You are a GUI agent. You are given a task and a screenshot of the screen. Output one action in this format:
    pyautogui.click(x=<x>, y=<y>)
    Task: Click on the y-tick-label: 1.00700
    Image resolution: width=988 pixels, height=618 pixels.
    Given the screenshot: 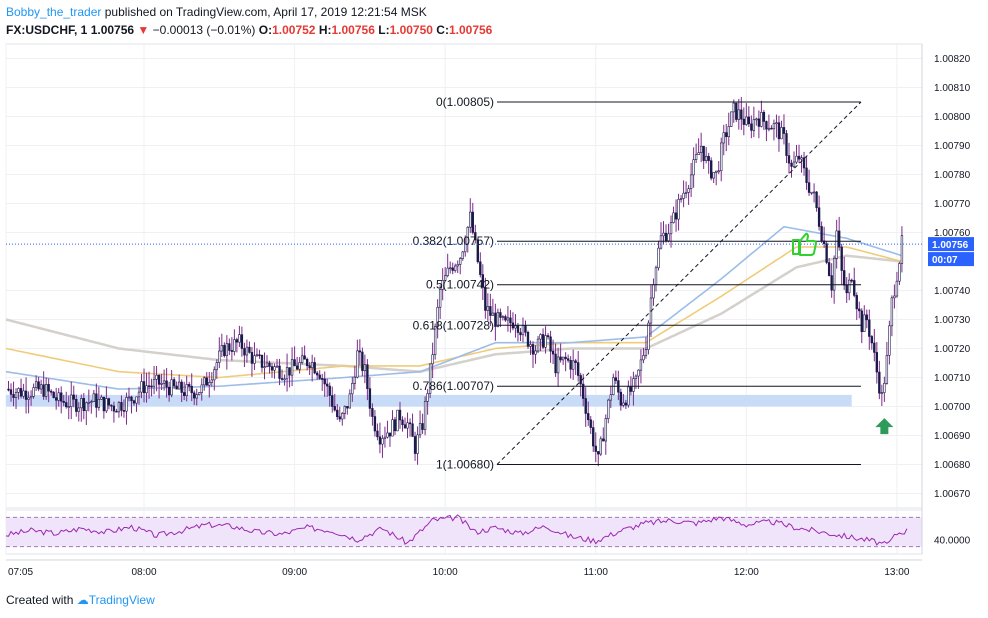 What is the action you would take?
    pyautogui.click(x=952, y=407)
    